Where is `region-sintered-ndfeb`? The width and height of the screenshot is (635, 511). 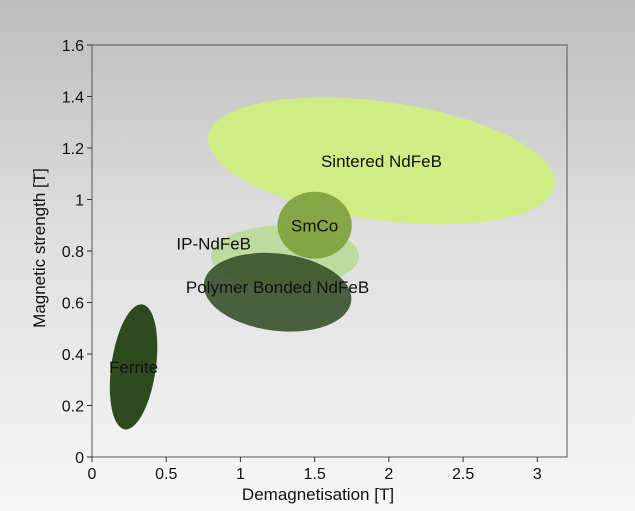 region-sintered-ndfeb is located at coordinates (381, 161).